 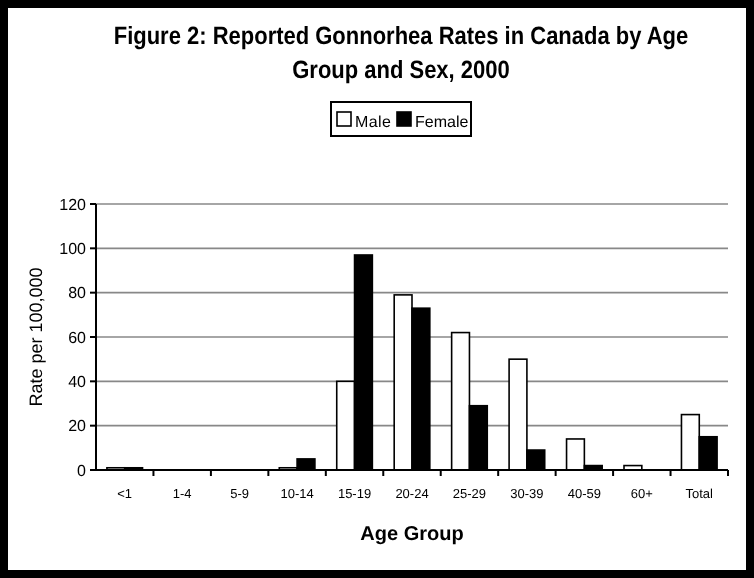 I want to click on legend-label: Male, so click(x=374, y=122).